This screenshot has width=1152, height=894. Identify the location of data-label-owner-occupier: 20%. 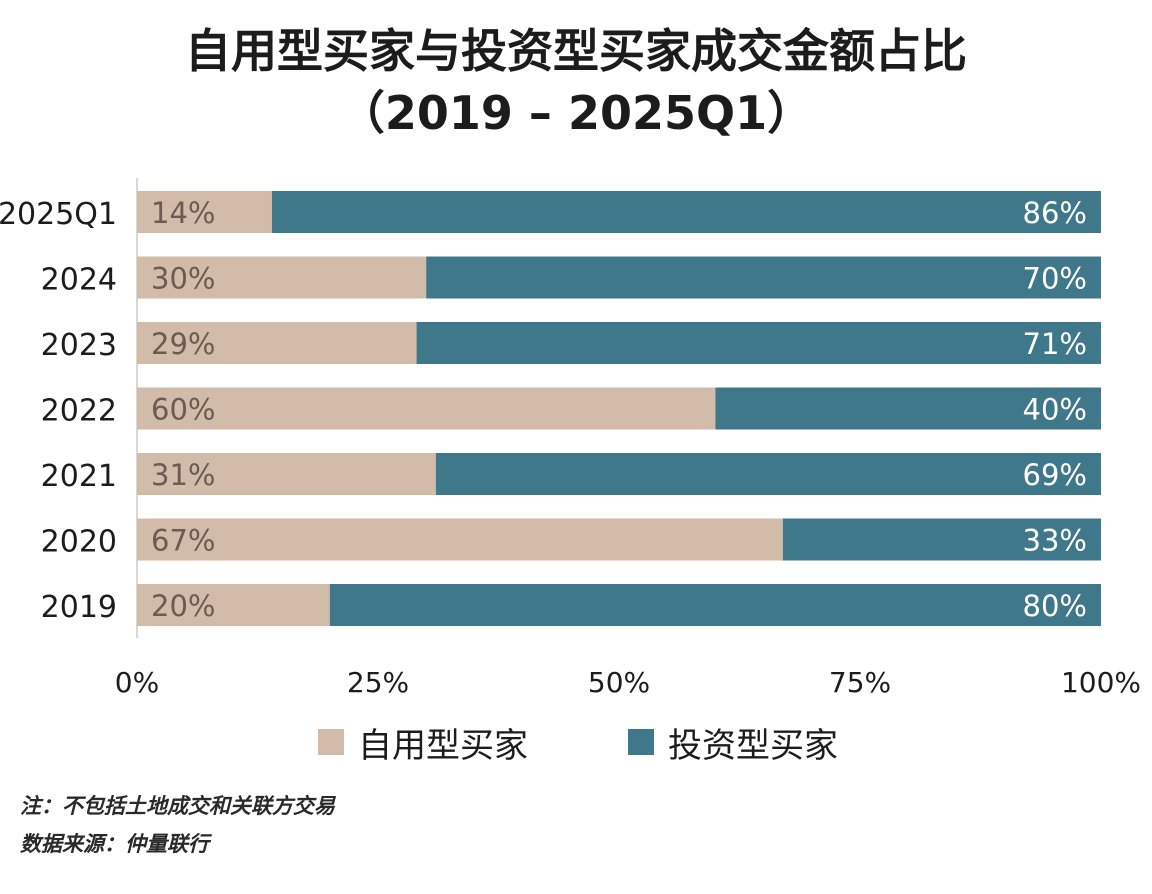
(183, 606).